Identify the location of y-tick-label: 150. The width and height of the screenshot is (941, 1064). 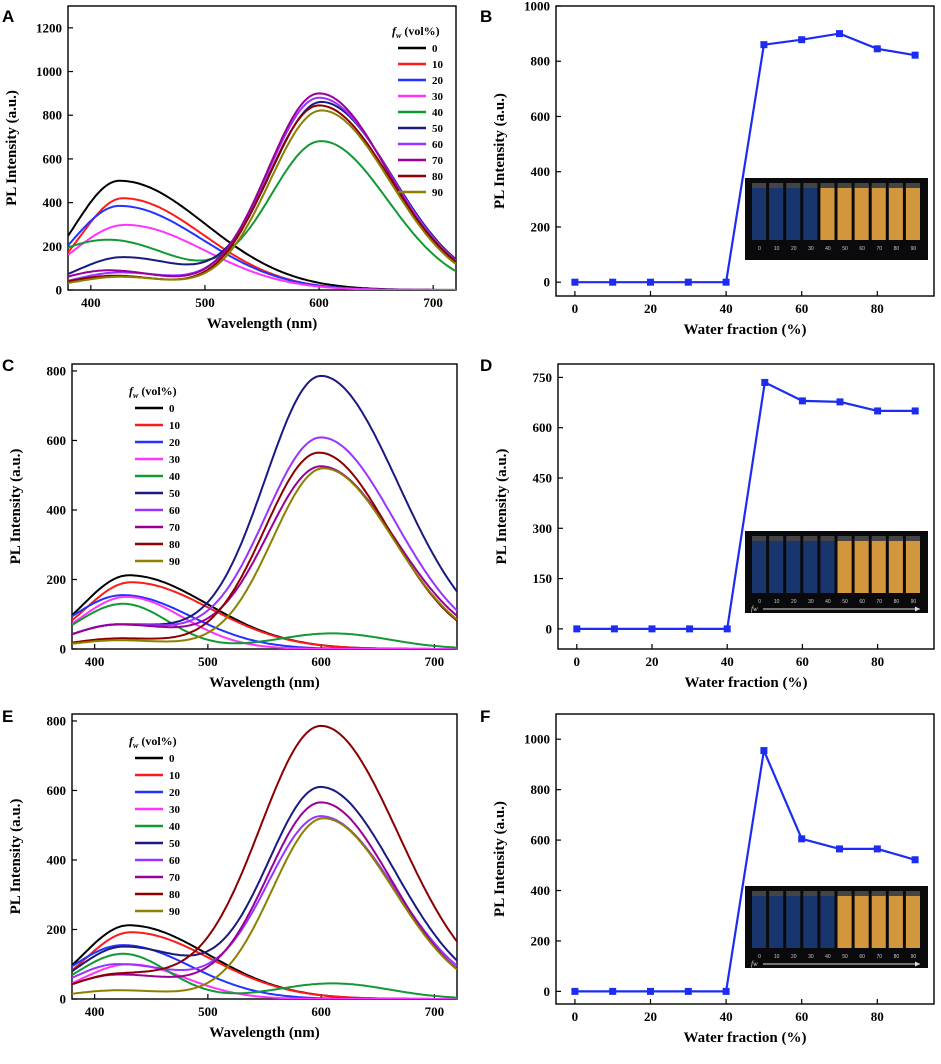
(543, 578).